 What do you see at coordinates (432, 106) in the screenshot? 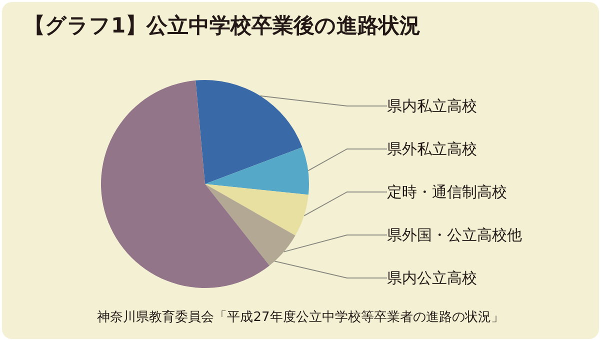
I see `slice-label: 県内私立高校` at bounding box center [432, 106].